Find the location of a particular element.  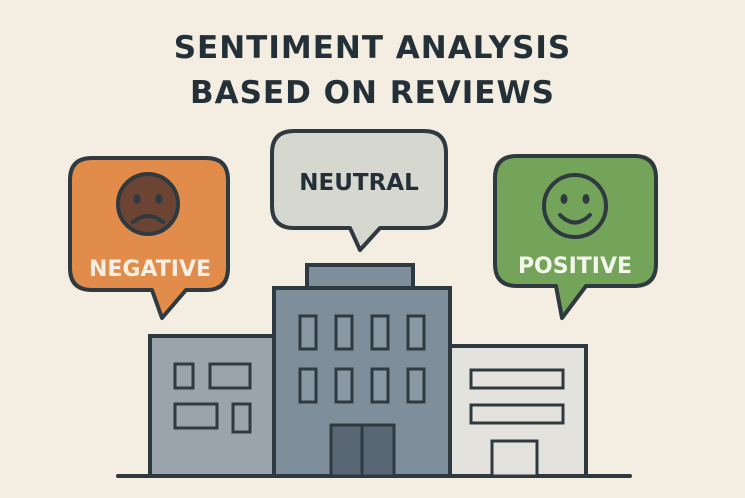

right-building is located at coordinates (517, 411).